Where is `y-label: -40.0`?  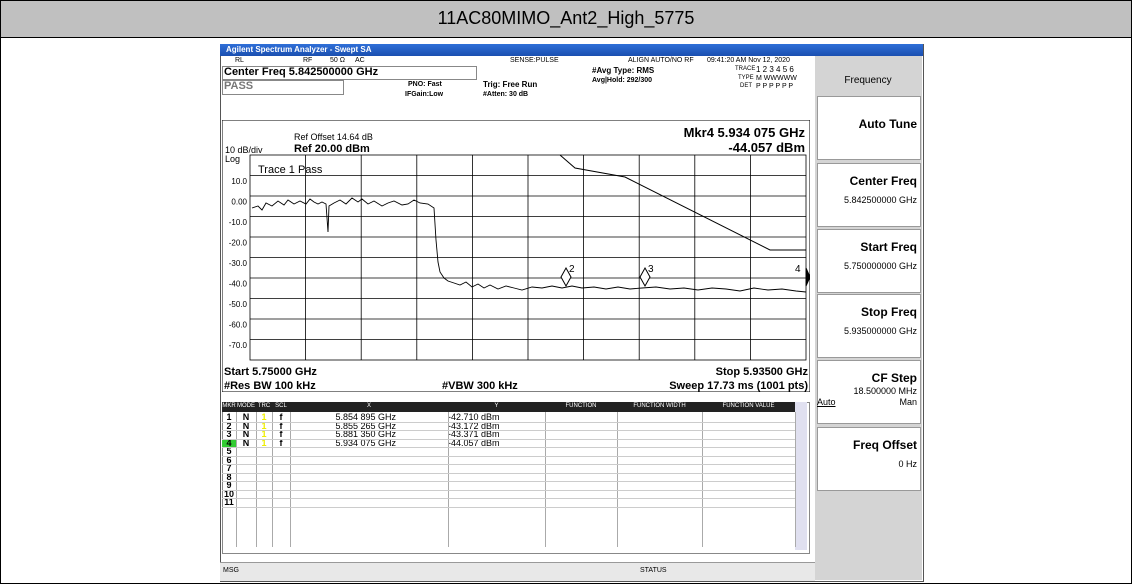 y-label: -40.0 is located at coordinates (238, 284).